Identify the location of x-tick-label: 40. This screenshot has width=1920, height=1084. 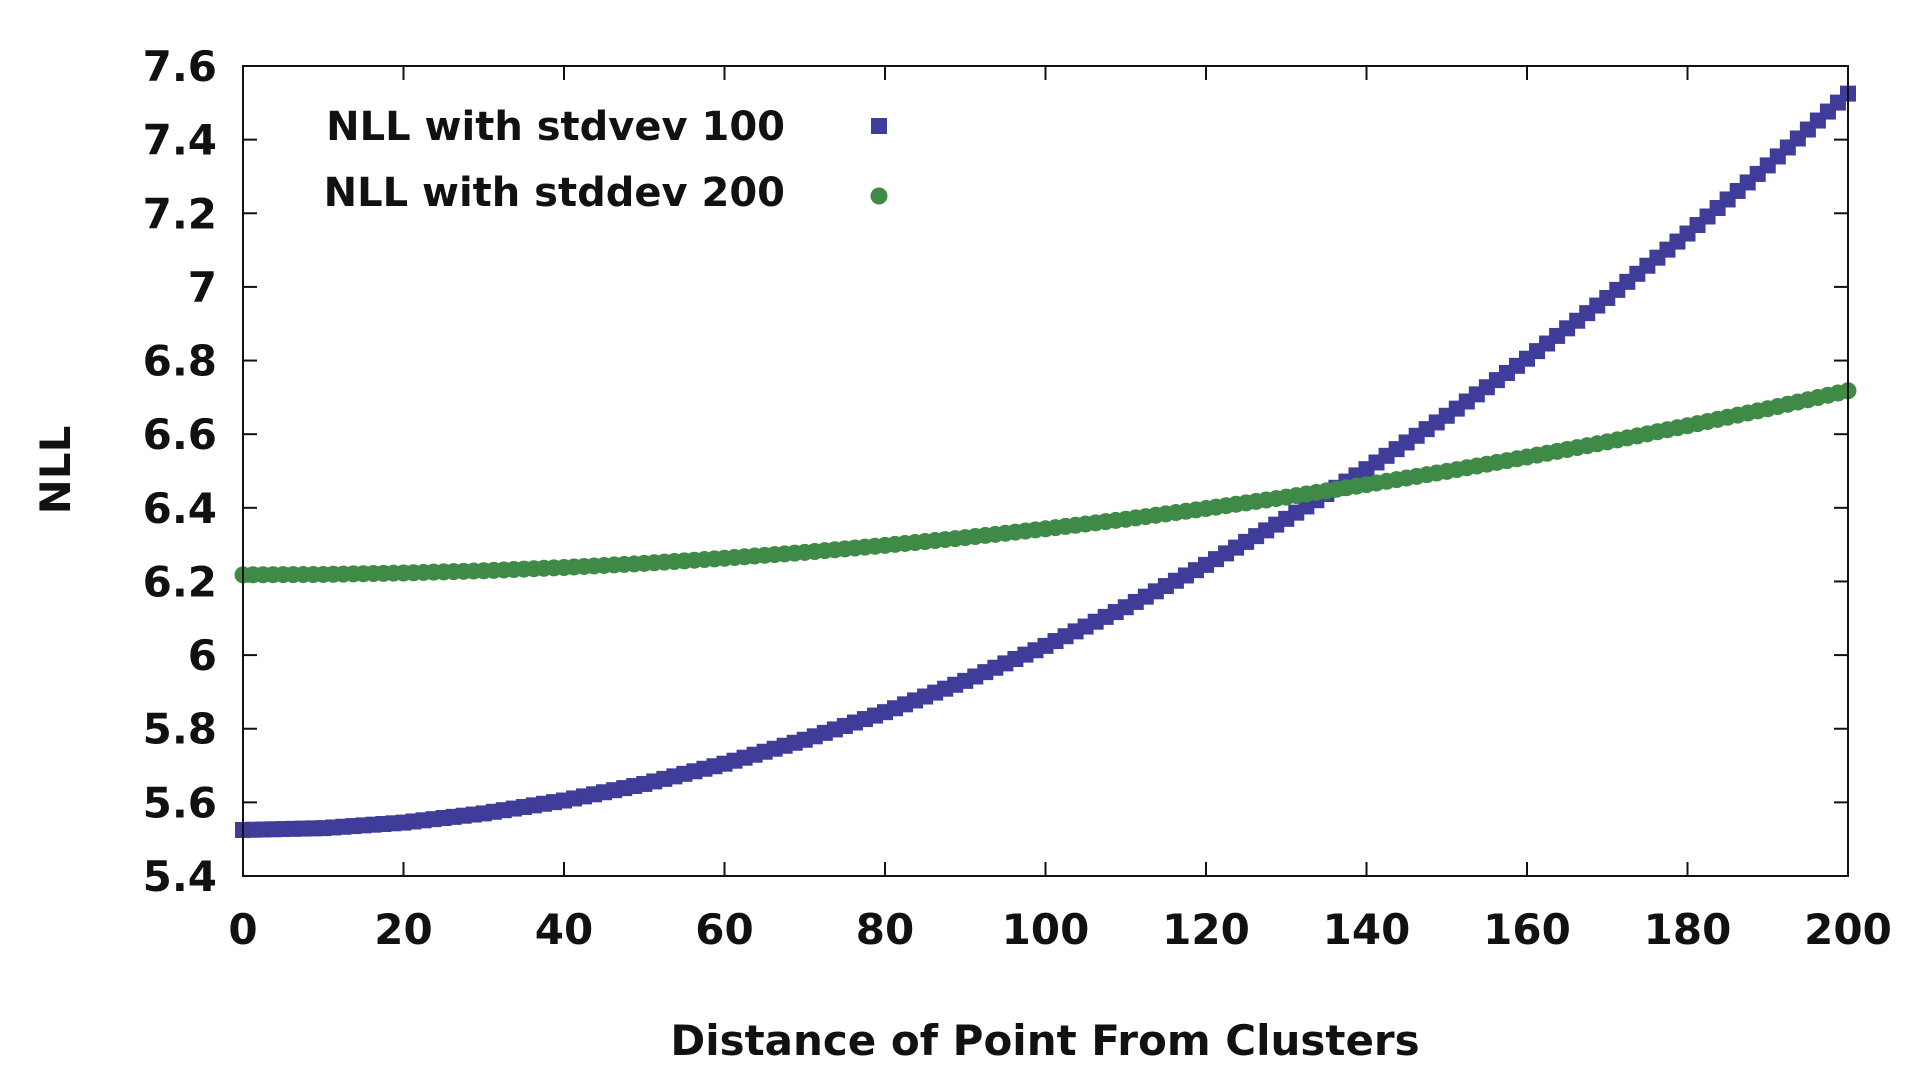
(564, 929).